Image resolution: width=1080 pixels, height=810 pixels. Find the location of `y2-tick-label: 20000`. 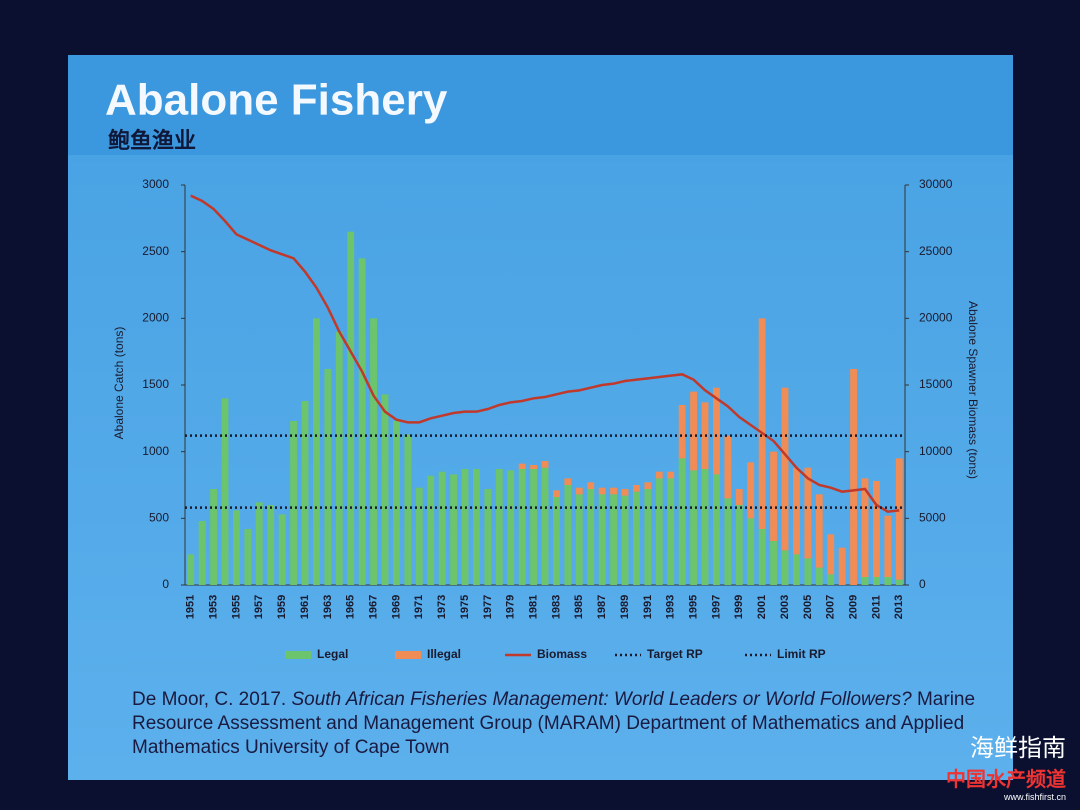

y2-tick-label: 20000 is located at coordinates (936, 318).